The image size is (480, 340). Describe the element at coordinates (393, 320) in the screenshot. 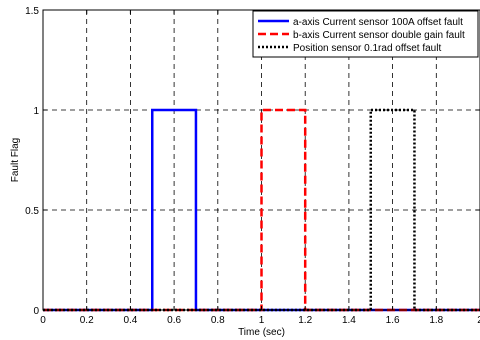

I see `x-tick-label: 1.6` at that location.